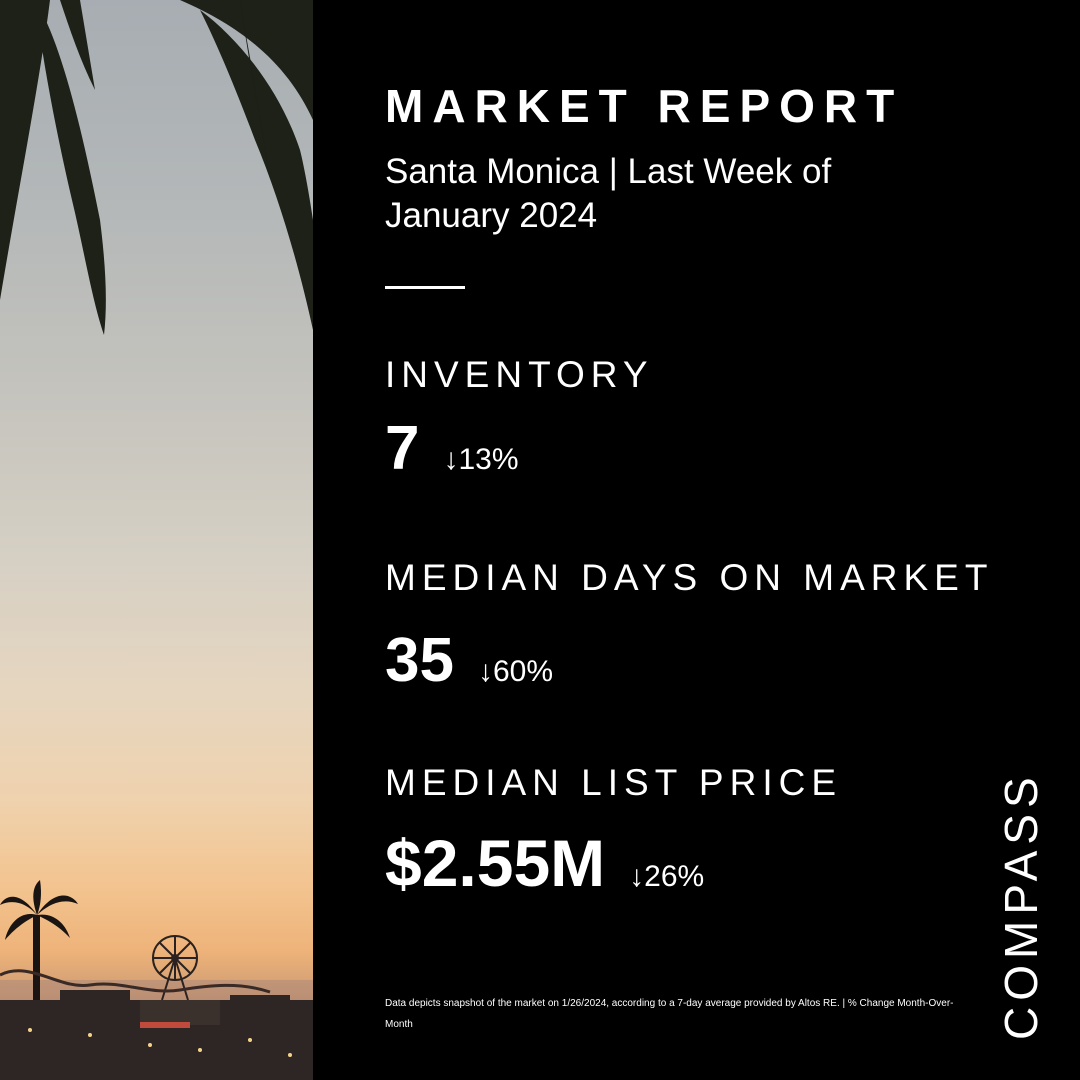 The height and width of the screenshot is (1080, 1080). Describe the element at coordinates (419, 660) in the screenshot. I see `days-on-market-value: 35` at that location.